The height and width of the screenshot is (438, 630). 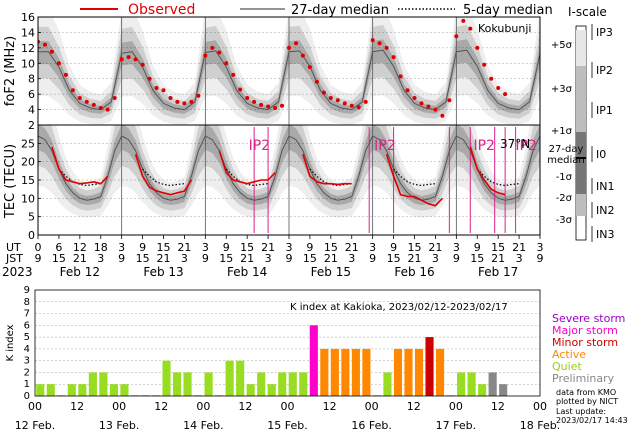 What do you see at coordinates (10, 71) in the screenshot?
I see `fof2-y-axis-label: foF2 (MHz)` at bounding box center [10, 71].